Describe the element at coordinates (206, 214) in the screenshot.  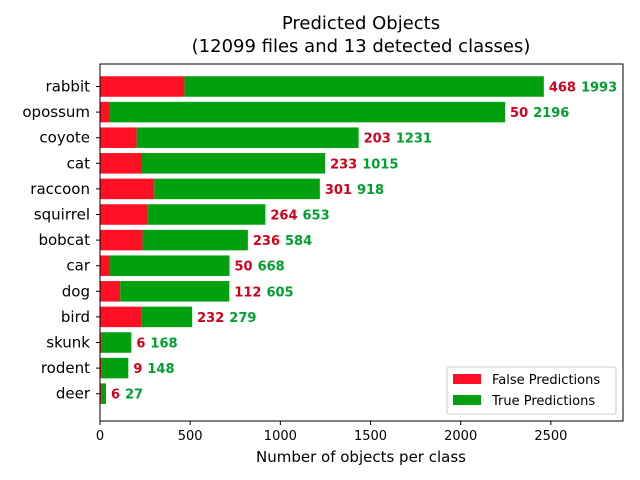
I see `bar-true-squirrel` at that location.